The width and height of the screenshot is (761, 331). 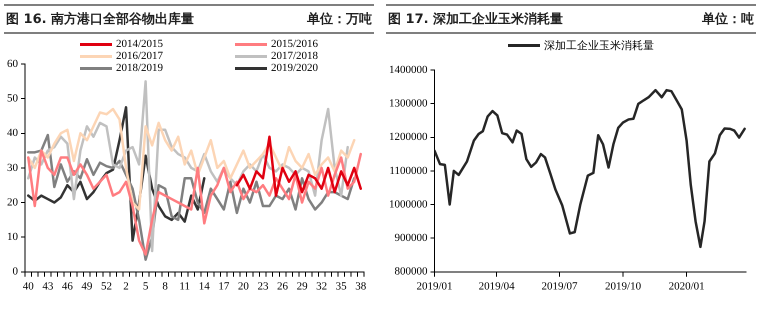 What do you see at coordinates (106, 286) in the screenshot?
I see `x-tick-label: 52` at bounding box center [106, 286].